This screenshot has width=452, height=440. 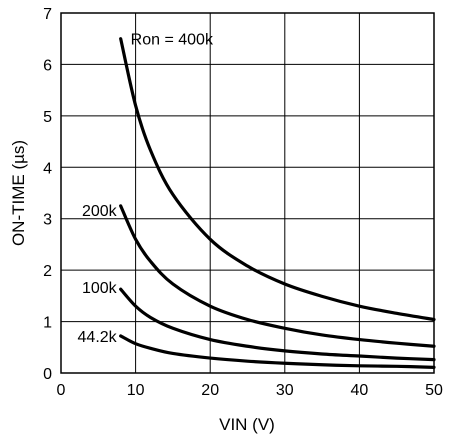 What do you see at coordinates (285, 390) in the screenshot?
I see `x-tick-label: 30` at bounding box center [285, 390].